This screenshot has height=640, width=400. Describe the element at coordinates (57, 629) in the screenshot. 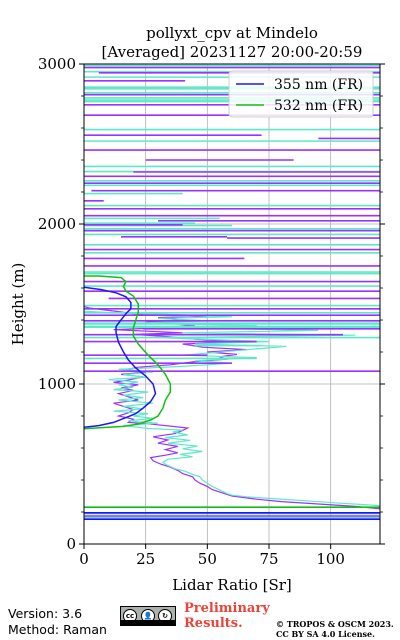

I see `method-text: Method: Raman` at that location.